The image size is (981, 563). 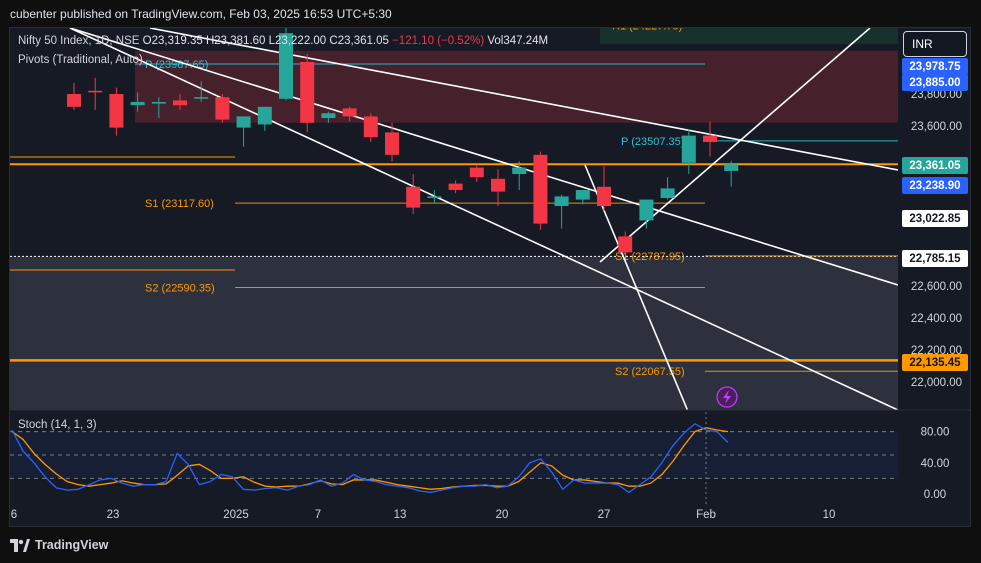 I want to click on y-axis-tick-label: 22,000.00, so click(x=936, y=383).